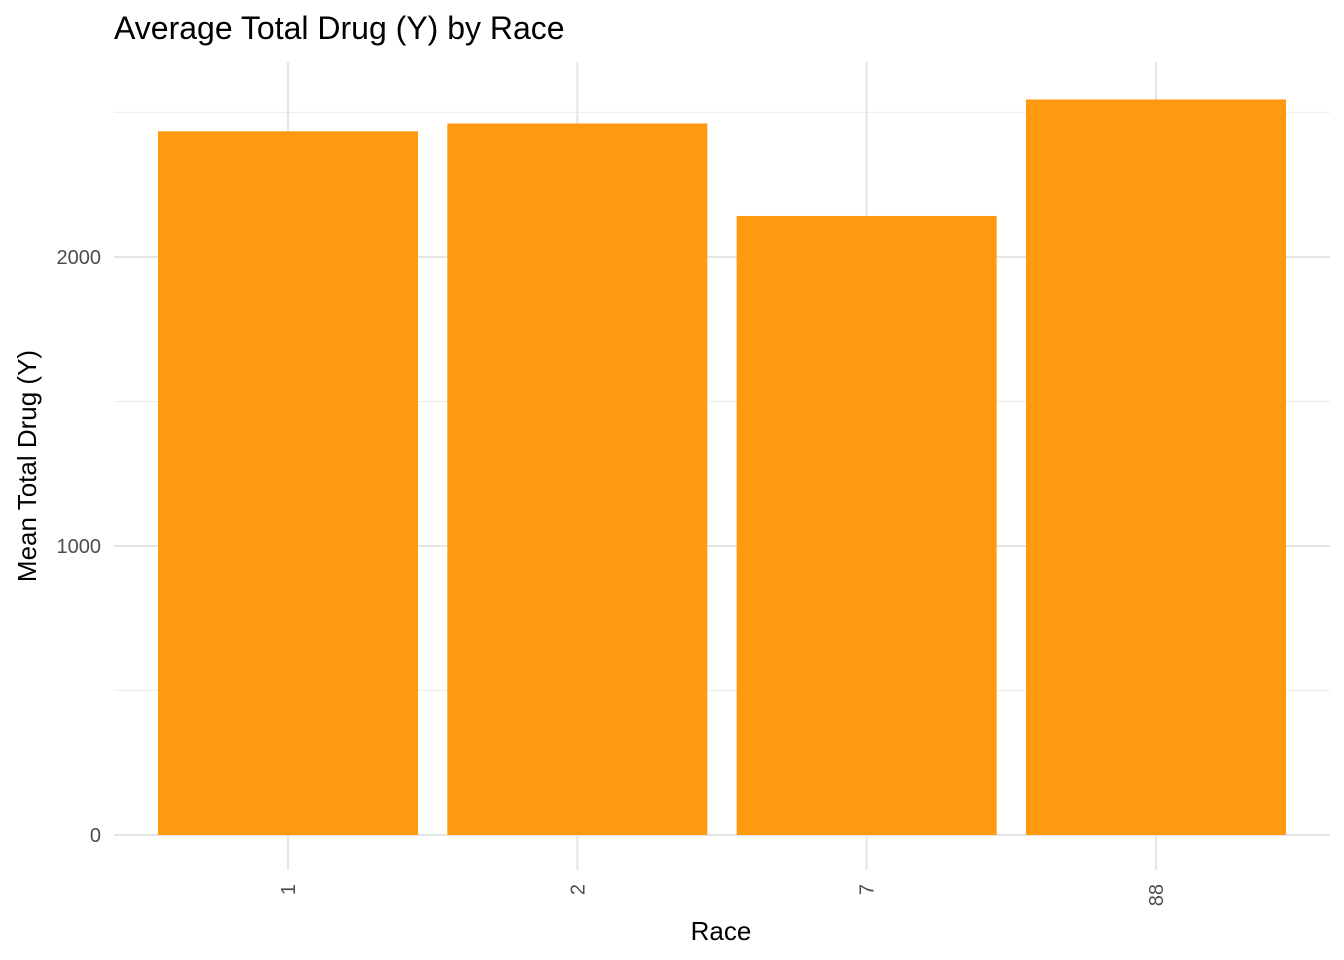  Describe the element at coordinates (578, 889) in the screenshot. I see `x-tick-label: 2` at that location.